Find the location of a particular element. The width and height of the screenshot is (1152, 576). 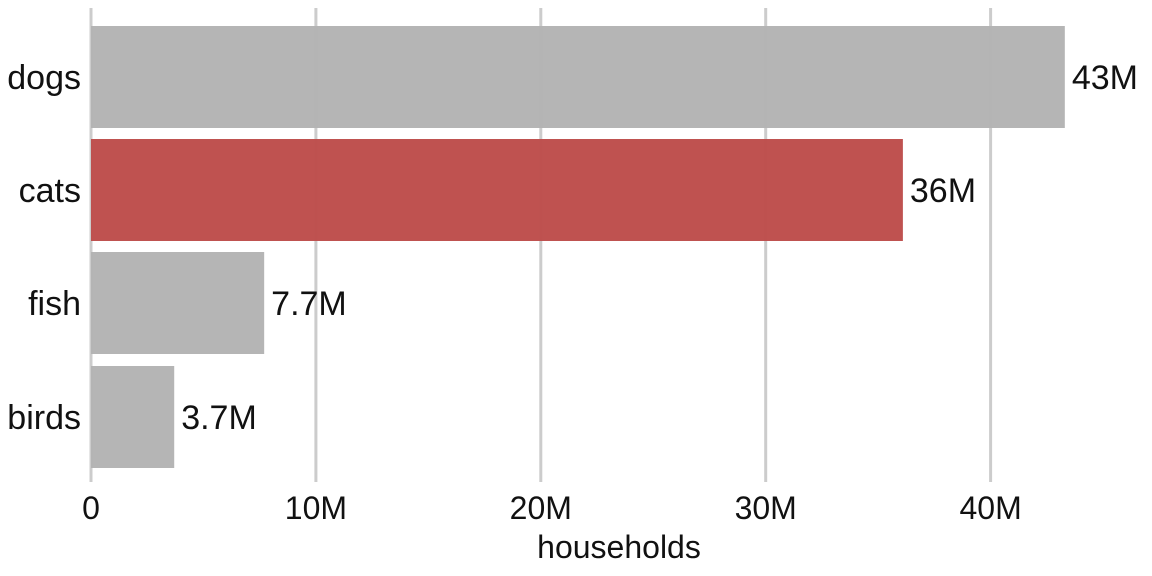

category-label-birds: birds is located at coordinates (44, 418).